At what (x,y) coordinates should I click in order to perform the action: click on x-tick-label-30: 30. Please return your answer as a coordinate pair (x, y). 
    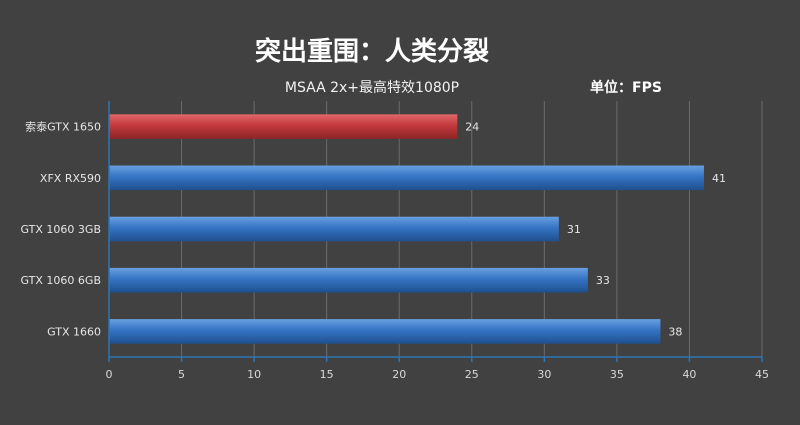
    Looking at the image, I should click on (544, 374).